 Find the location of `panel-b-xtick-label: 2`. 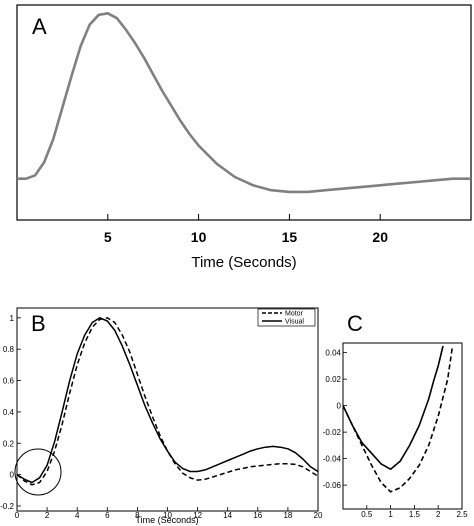

panel-b-xtick-label: 2 is located at coordinates (47, 515).